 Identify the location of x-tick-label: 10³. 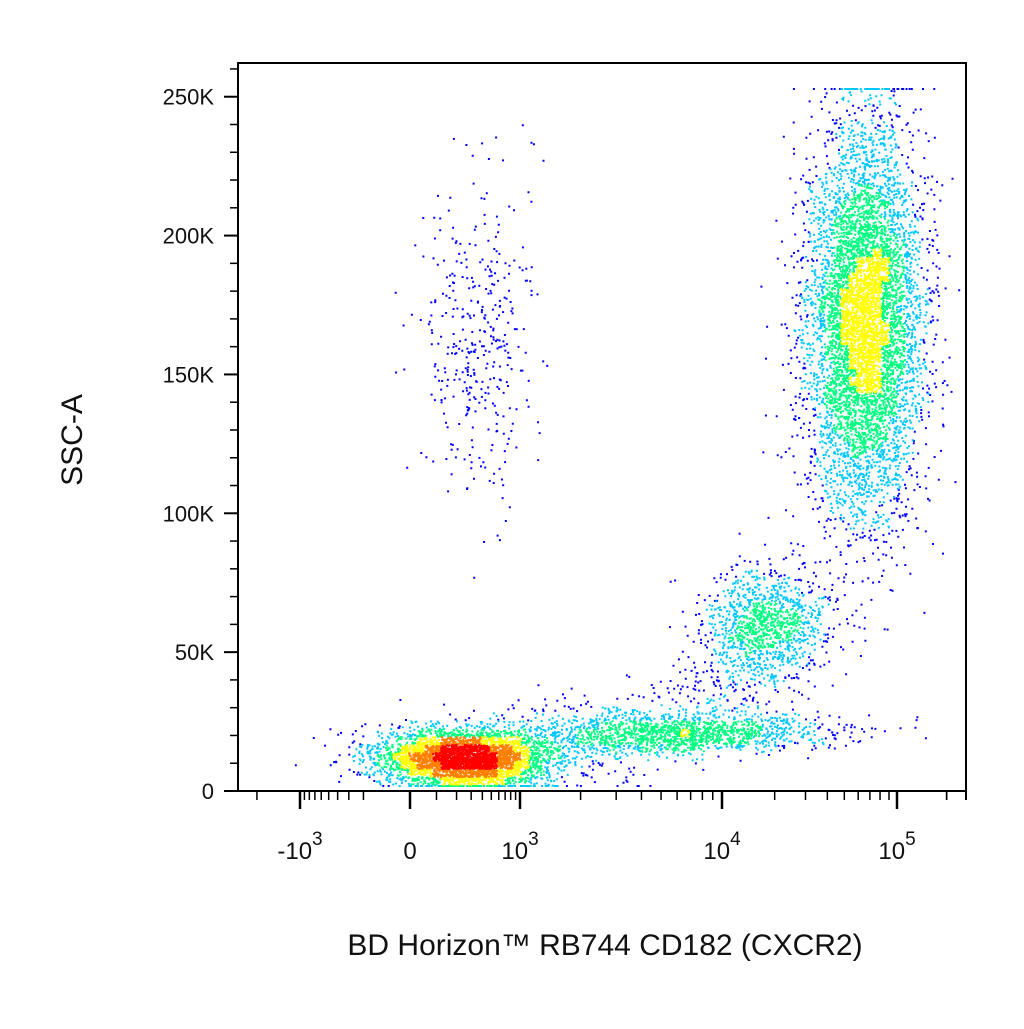
(519, 847).